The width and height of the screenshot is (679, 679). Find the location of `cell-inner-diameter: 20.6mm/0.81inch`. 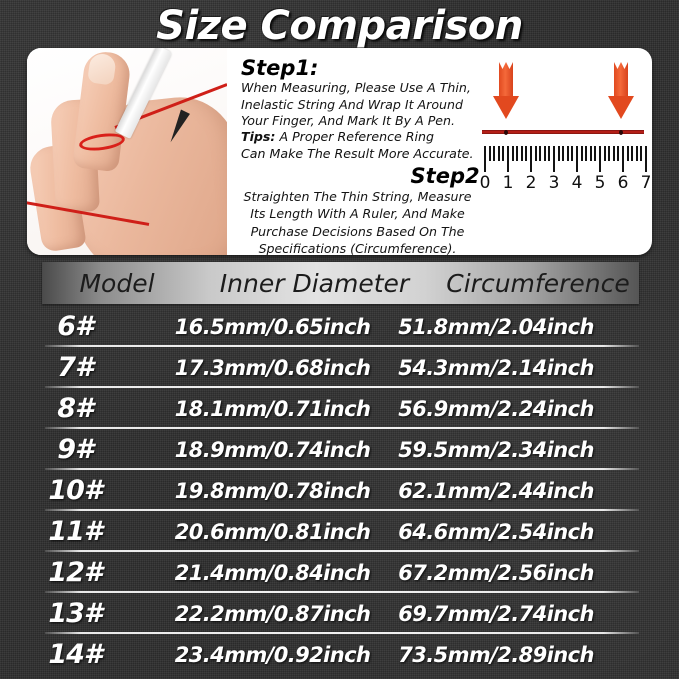

cell-inner-diameter: 20.6mm/0.81inch is located at coordinates (272, 531).